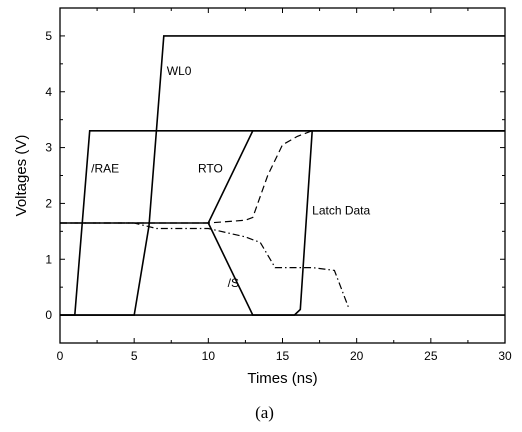 Image resolution: width=522 pixels, height=432 pixels. Describe the element at coordinates (48, 259) in the screenshot. I see `y-tick-label: 1` at that location.